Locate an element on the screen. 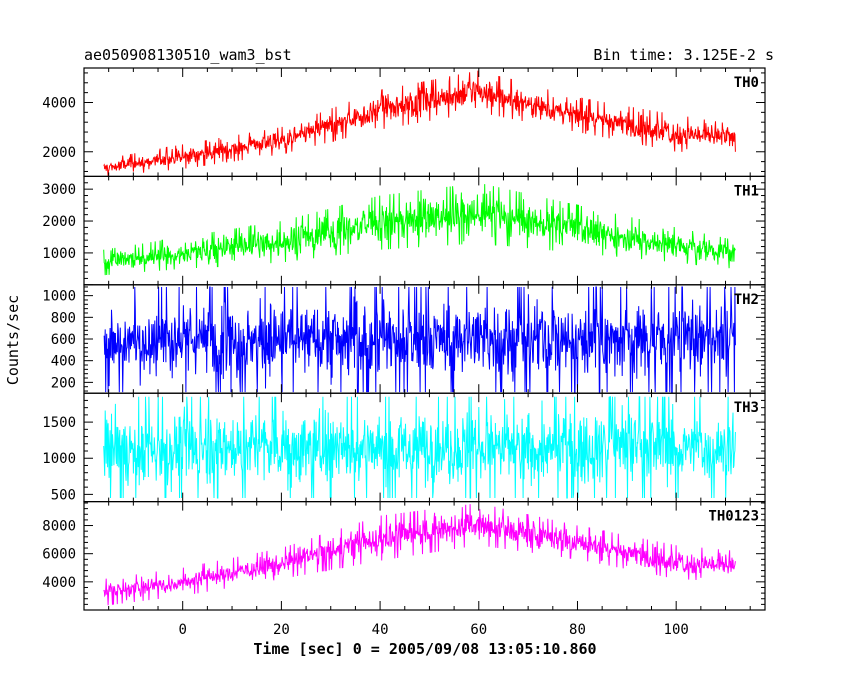  x-tick-label: 80 is located at coordinates (577, 630).